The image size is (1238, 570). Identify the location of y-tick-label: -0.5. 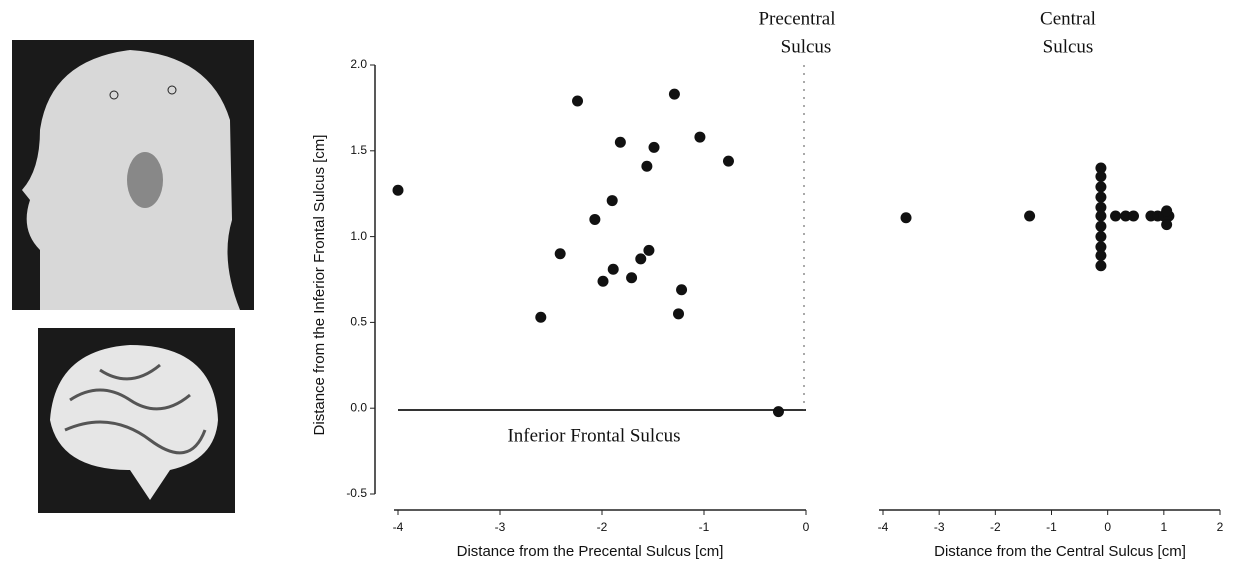
(356, 493).